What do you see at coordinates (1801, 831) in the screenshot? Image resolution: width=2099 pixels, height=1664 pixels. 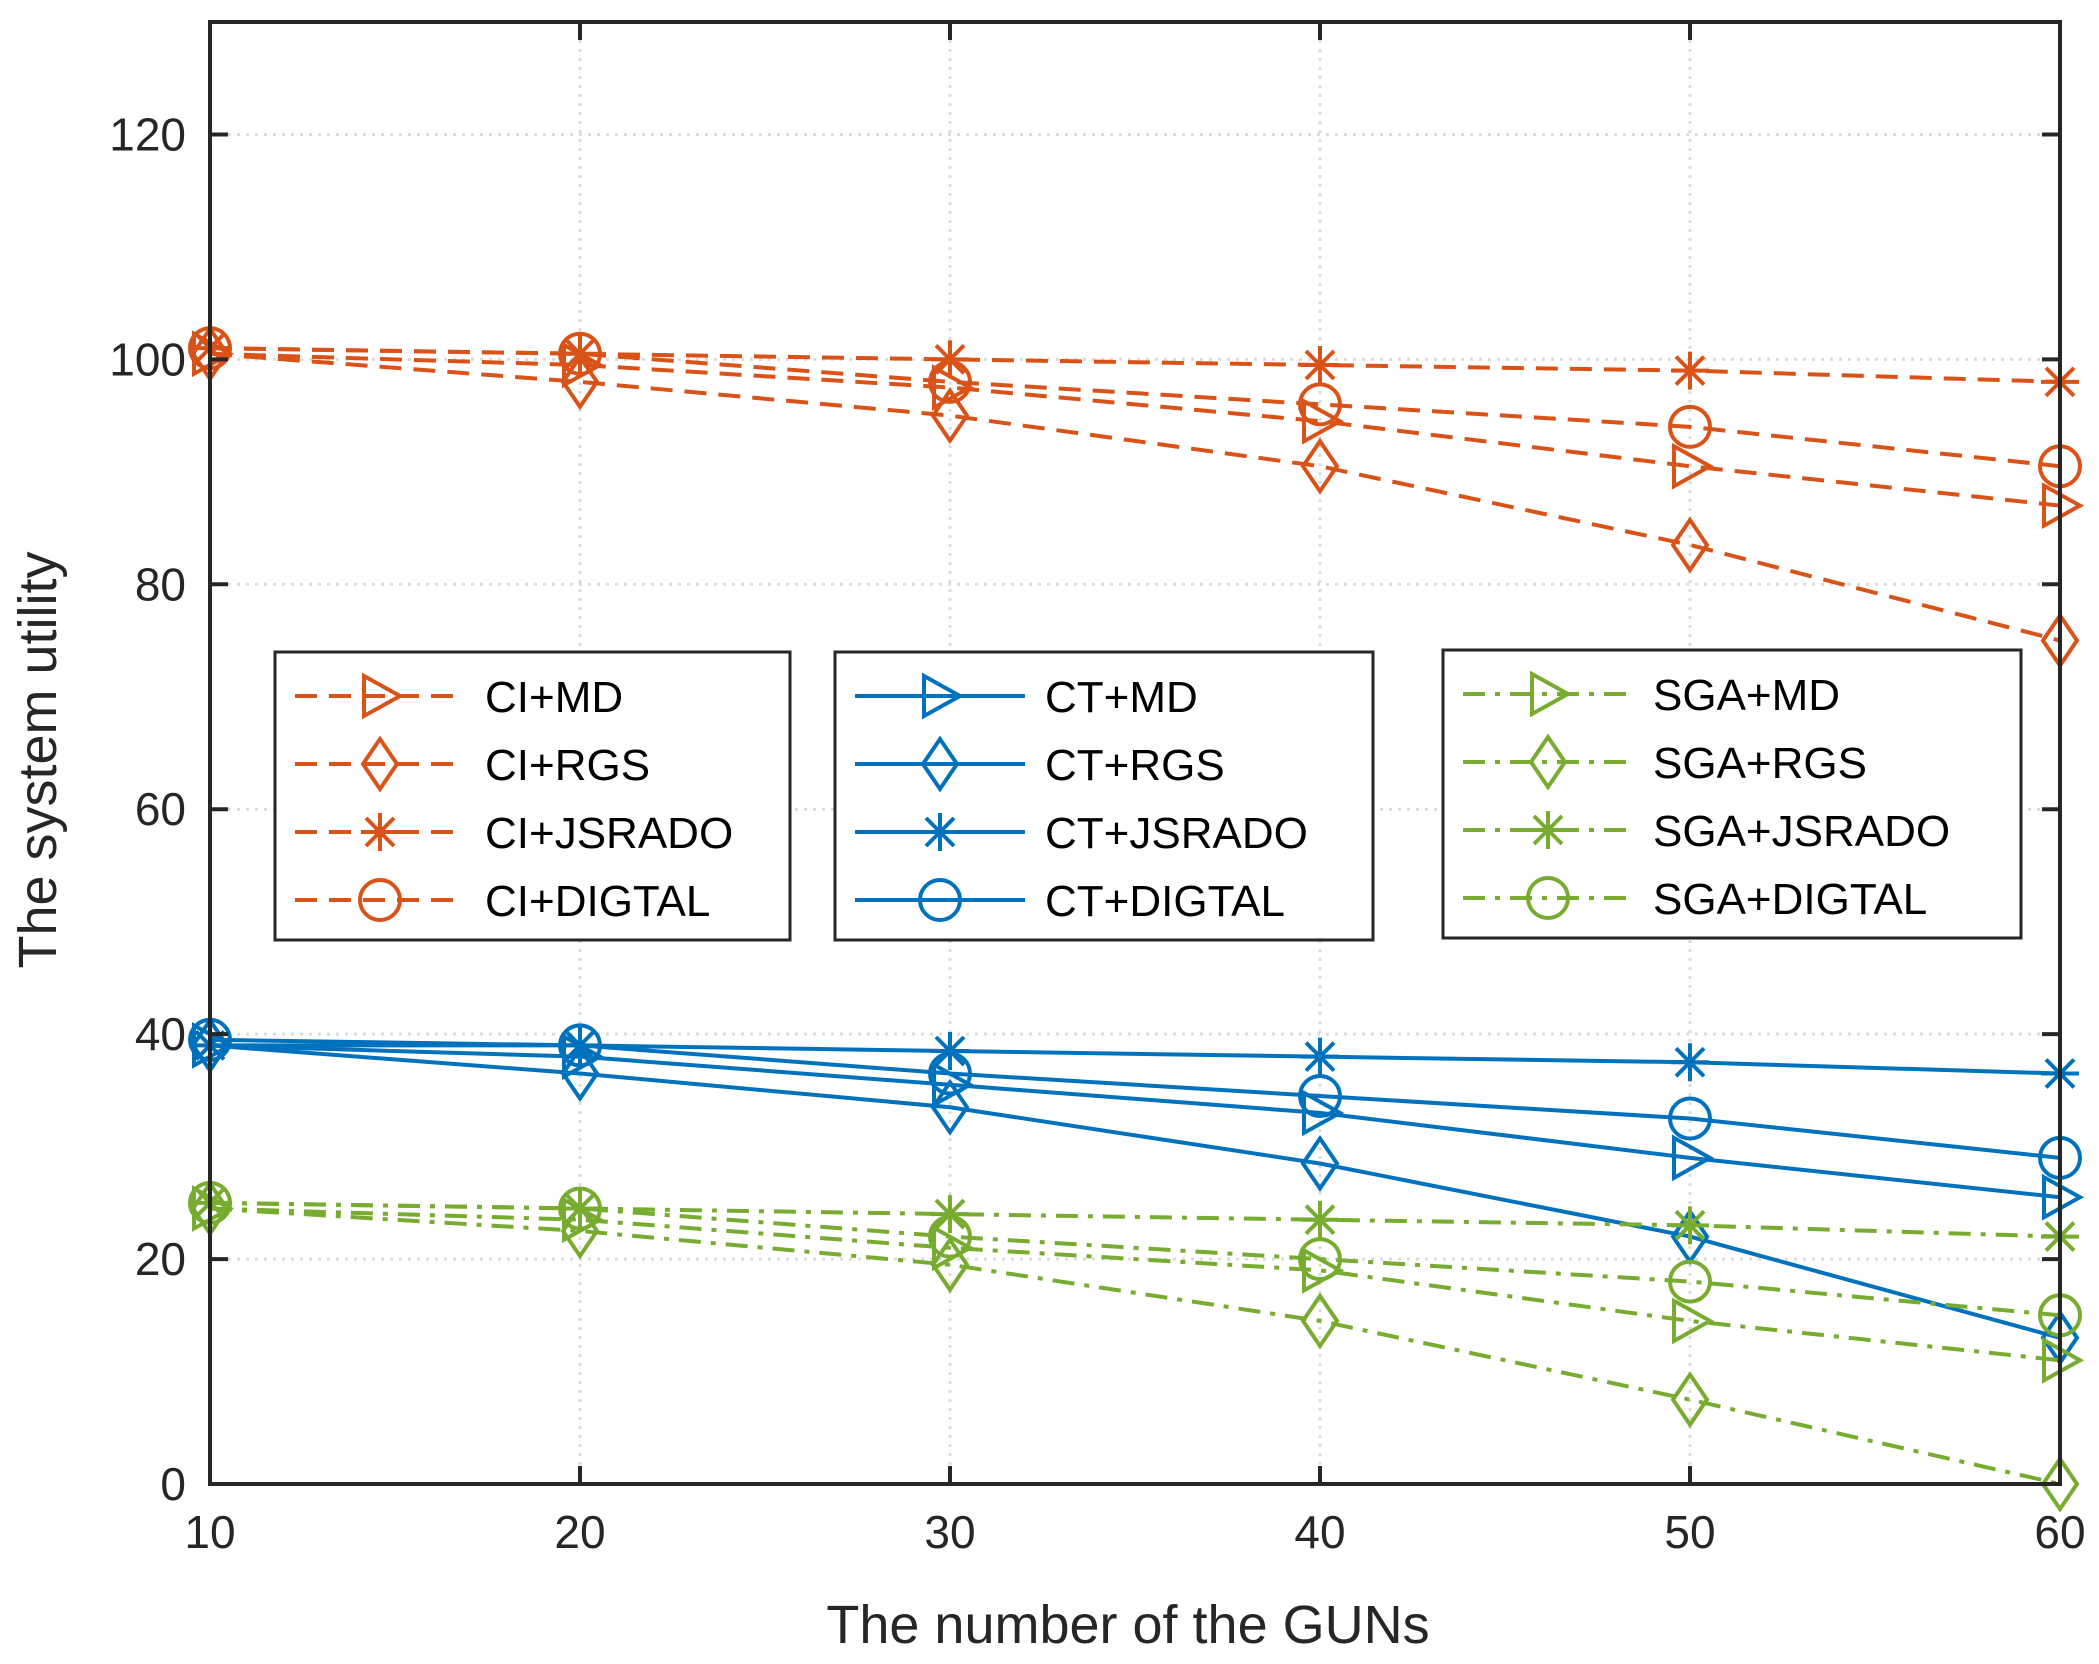 I see `legend-label-sga-jsrado: SGA+JSRADO` at bounding box center [1801, 831].